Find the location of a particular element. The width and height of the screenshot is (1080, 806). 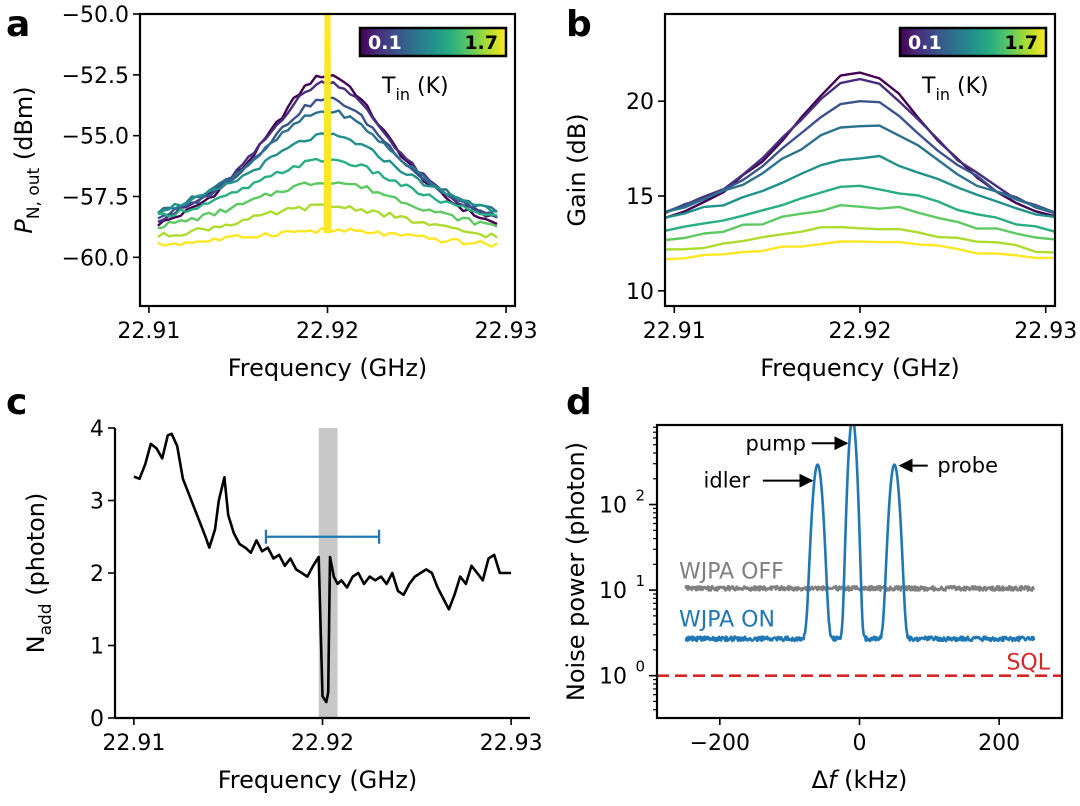

panel-d-ylabel: Noise power (photon) is located at coordinates (576, 571).